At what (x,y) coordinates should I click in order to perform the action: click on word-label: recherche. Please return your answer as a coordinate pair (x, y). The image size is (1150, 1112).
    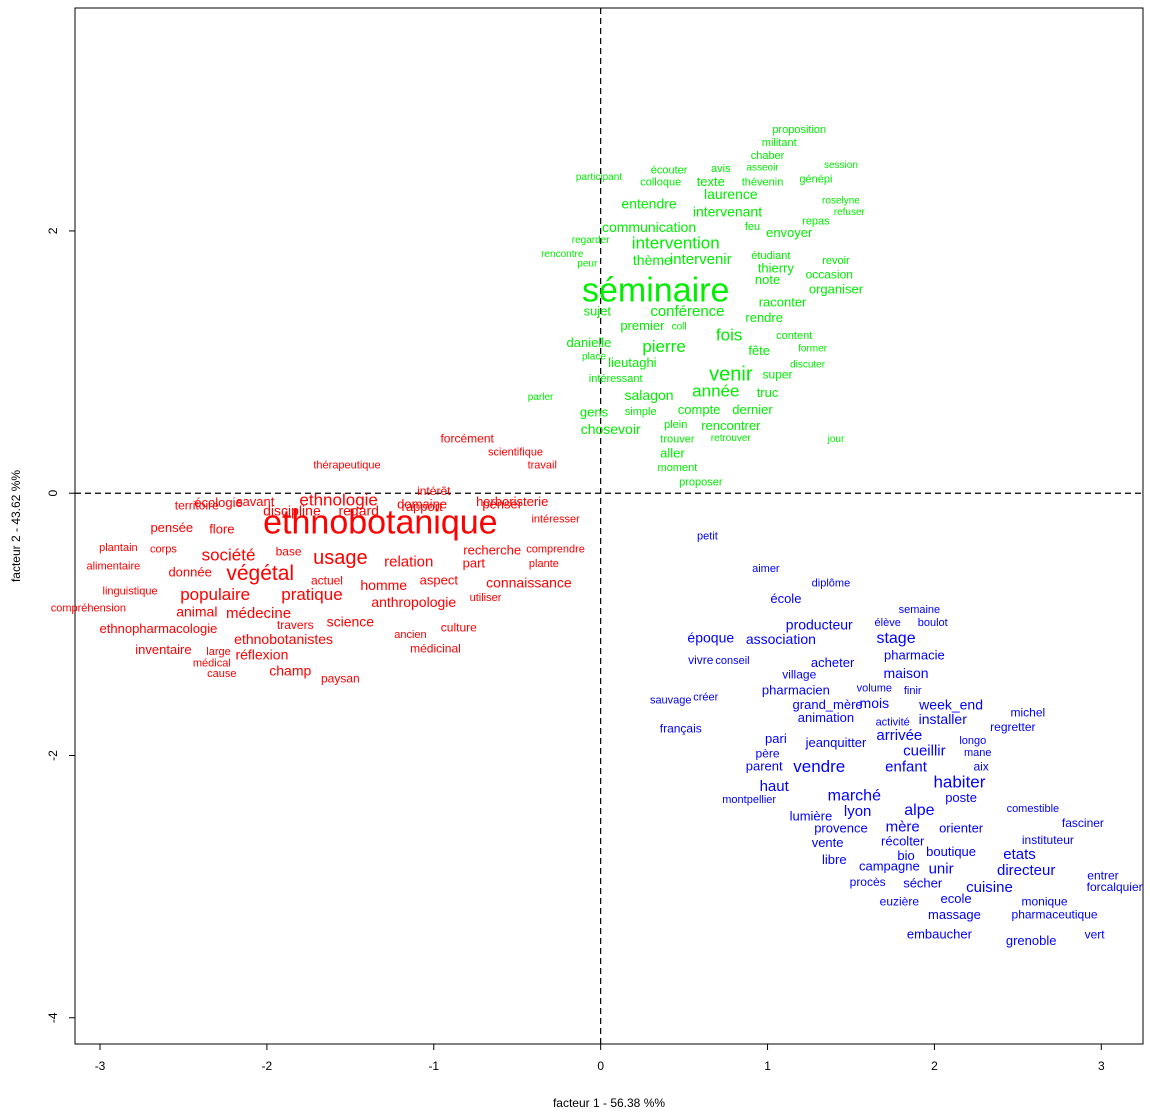
    Looking at the image, I should click on (492, 549).